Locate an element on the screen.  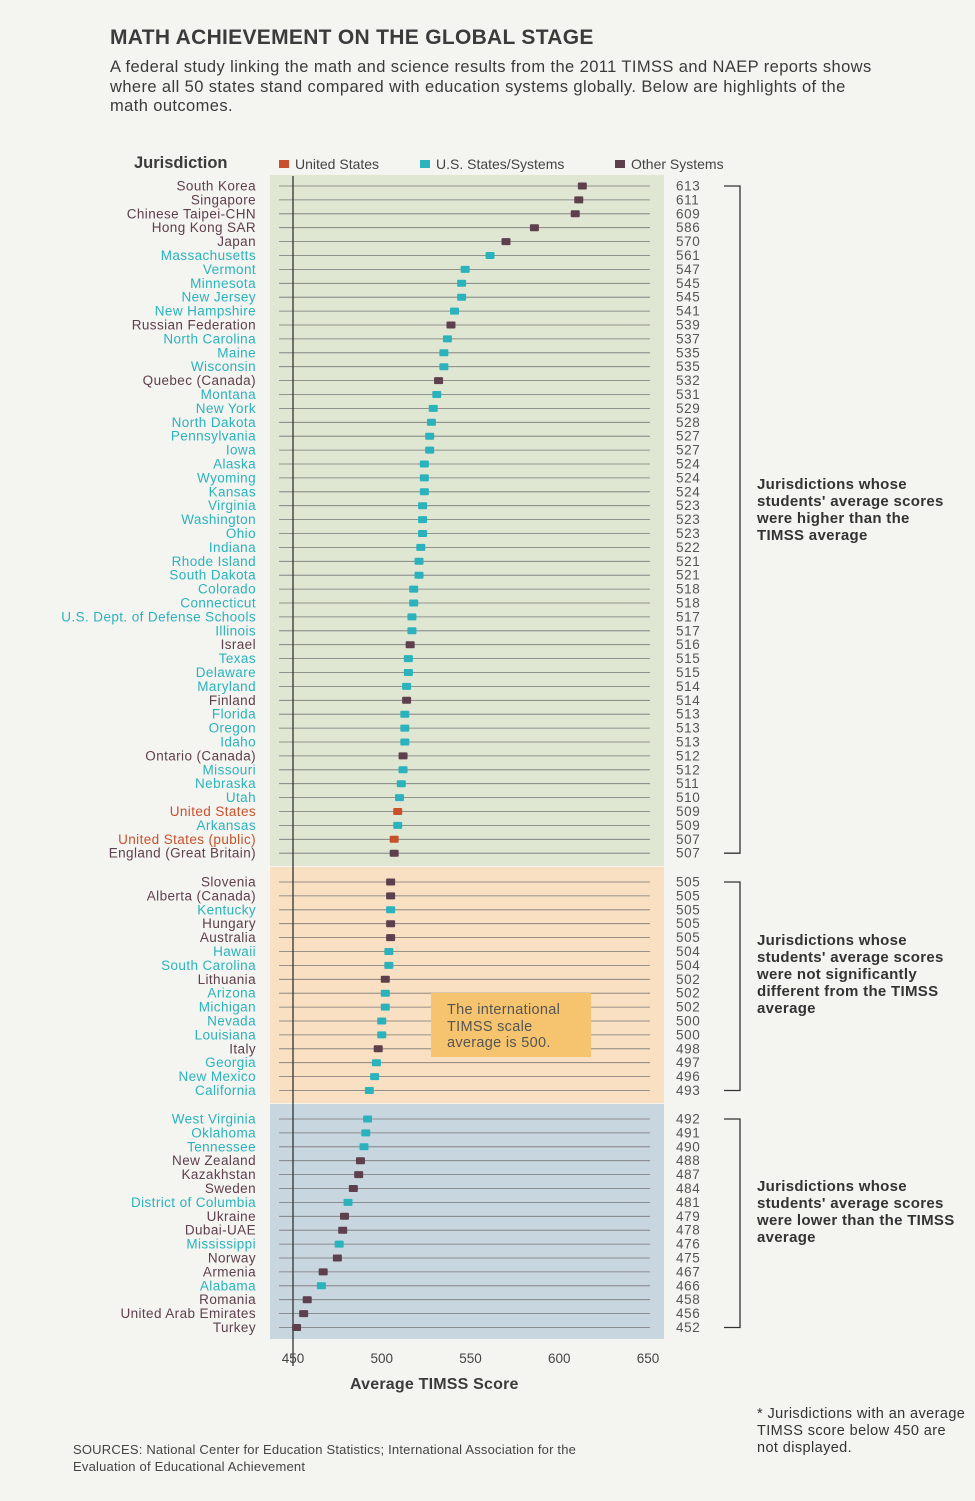
score-value: 504 is located at coordinates (688, 965).